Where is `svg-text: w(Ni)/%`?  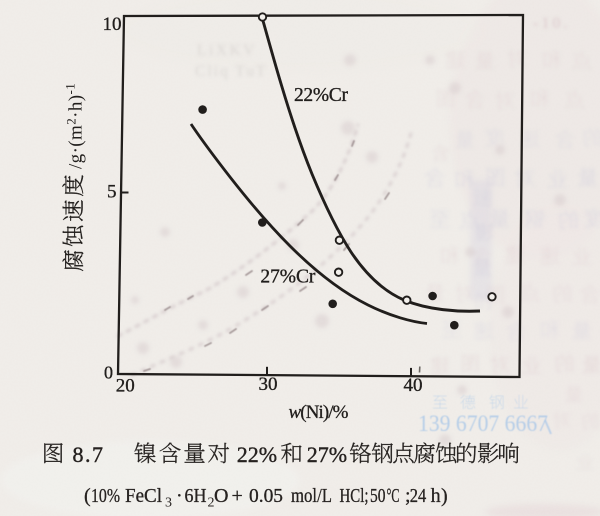
svg-text: w(Ni)/% is located at coordinates (319, 412).